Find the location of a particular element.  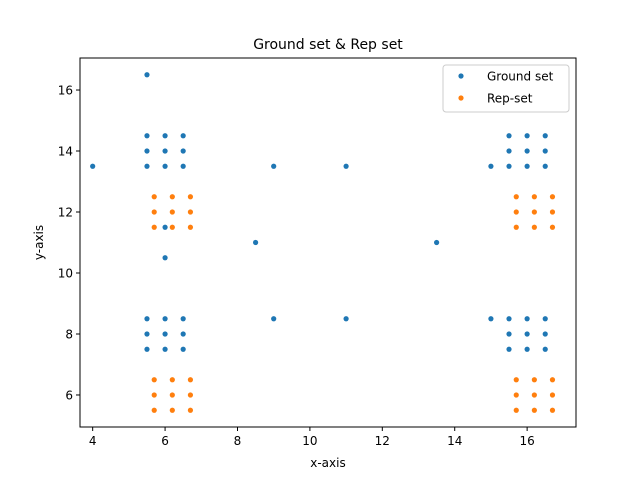

x-tick-label-14: 14 is located at coordinates (454, 441).